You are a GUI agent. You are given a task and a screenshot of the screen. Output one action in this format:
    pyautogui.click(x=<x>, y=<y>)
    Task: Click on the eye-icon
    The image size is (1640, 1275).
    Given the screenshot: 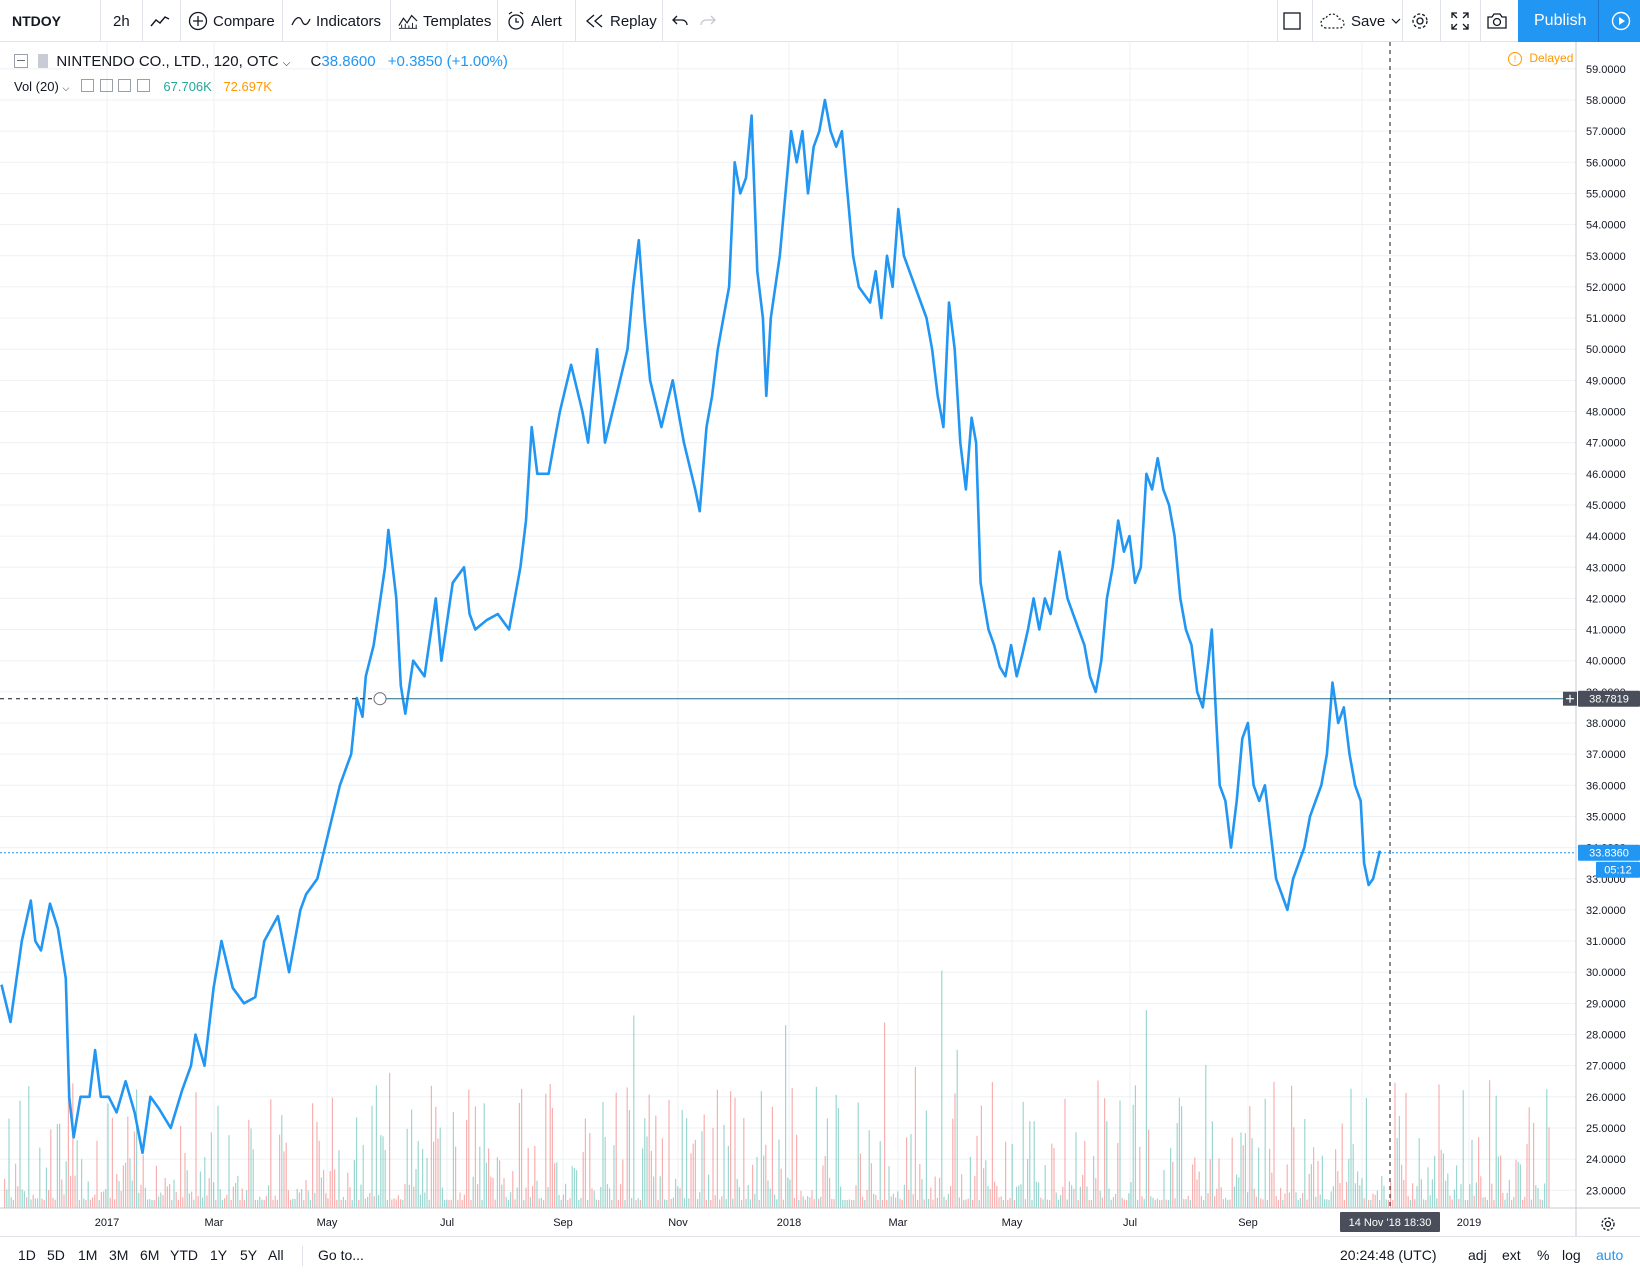 What is the action you would take?
    pyautogui.click(x=87, y=85)
    